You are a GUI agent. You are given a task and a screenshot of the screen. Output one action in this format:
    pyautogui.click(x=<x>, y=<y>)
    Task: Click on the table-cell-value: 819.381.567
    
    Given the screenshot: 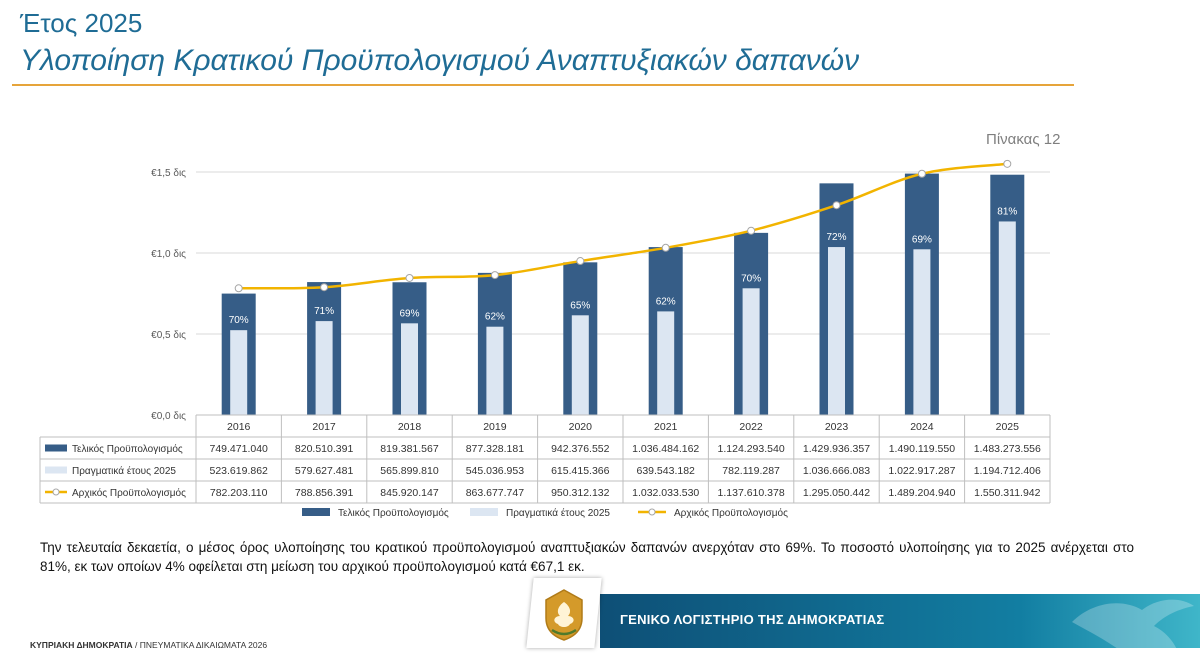 What is the action you would take?
    pyautogui.click(x=409, y=449)
    